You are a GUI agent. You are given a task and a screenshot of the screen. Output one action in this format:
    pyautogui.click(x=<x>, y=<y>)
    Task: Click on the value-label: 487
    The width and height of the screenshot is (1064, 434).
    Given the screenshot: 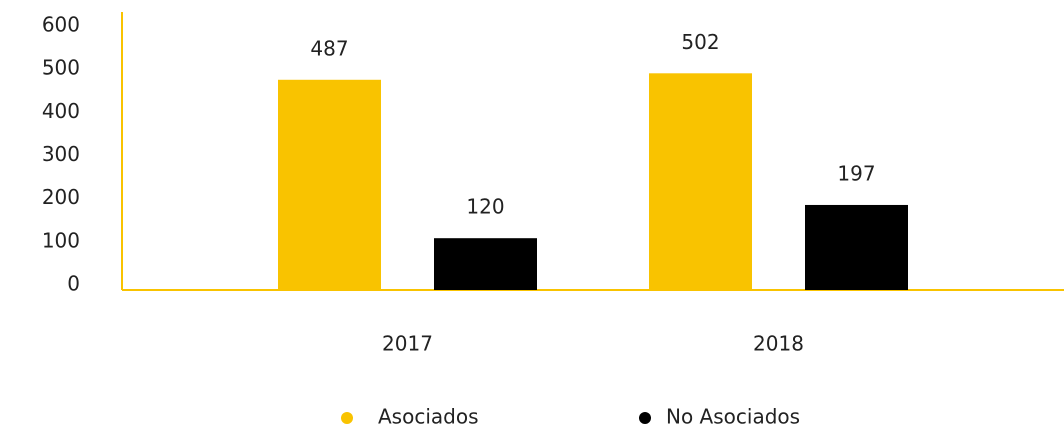 What is the action you would take?
    pyautogui.click(x=329, y=48)
    